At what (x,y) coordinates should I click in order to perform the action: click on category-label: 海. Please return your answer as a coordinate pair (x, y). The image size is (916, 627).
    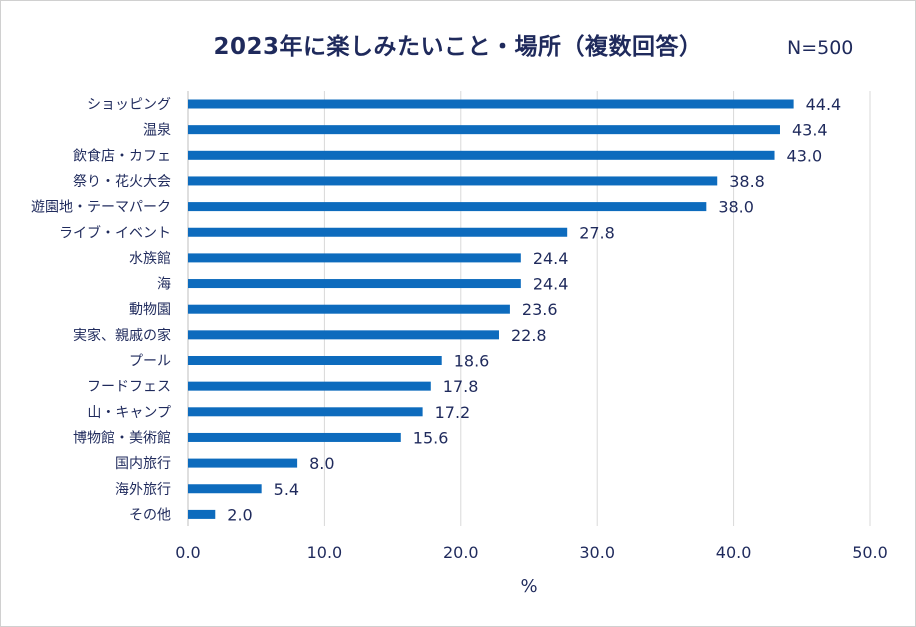
    Looking at the image, I should click on (164, 285).